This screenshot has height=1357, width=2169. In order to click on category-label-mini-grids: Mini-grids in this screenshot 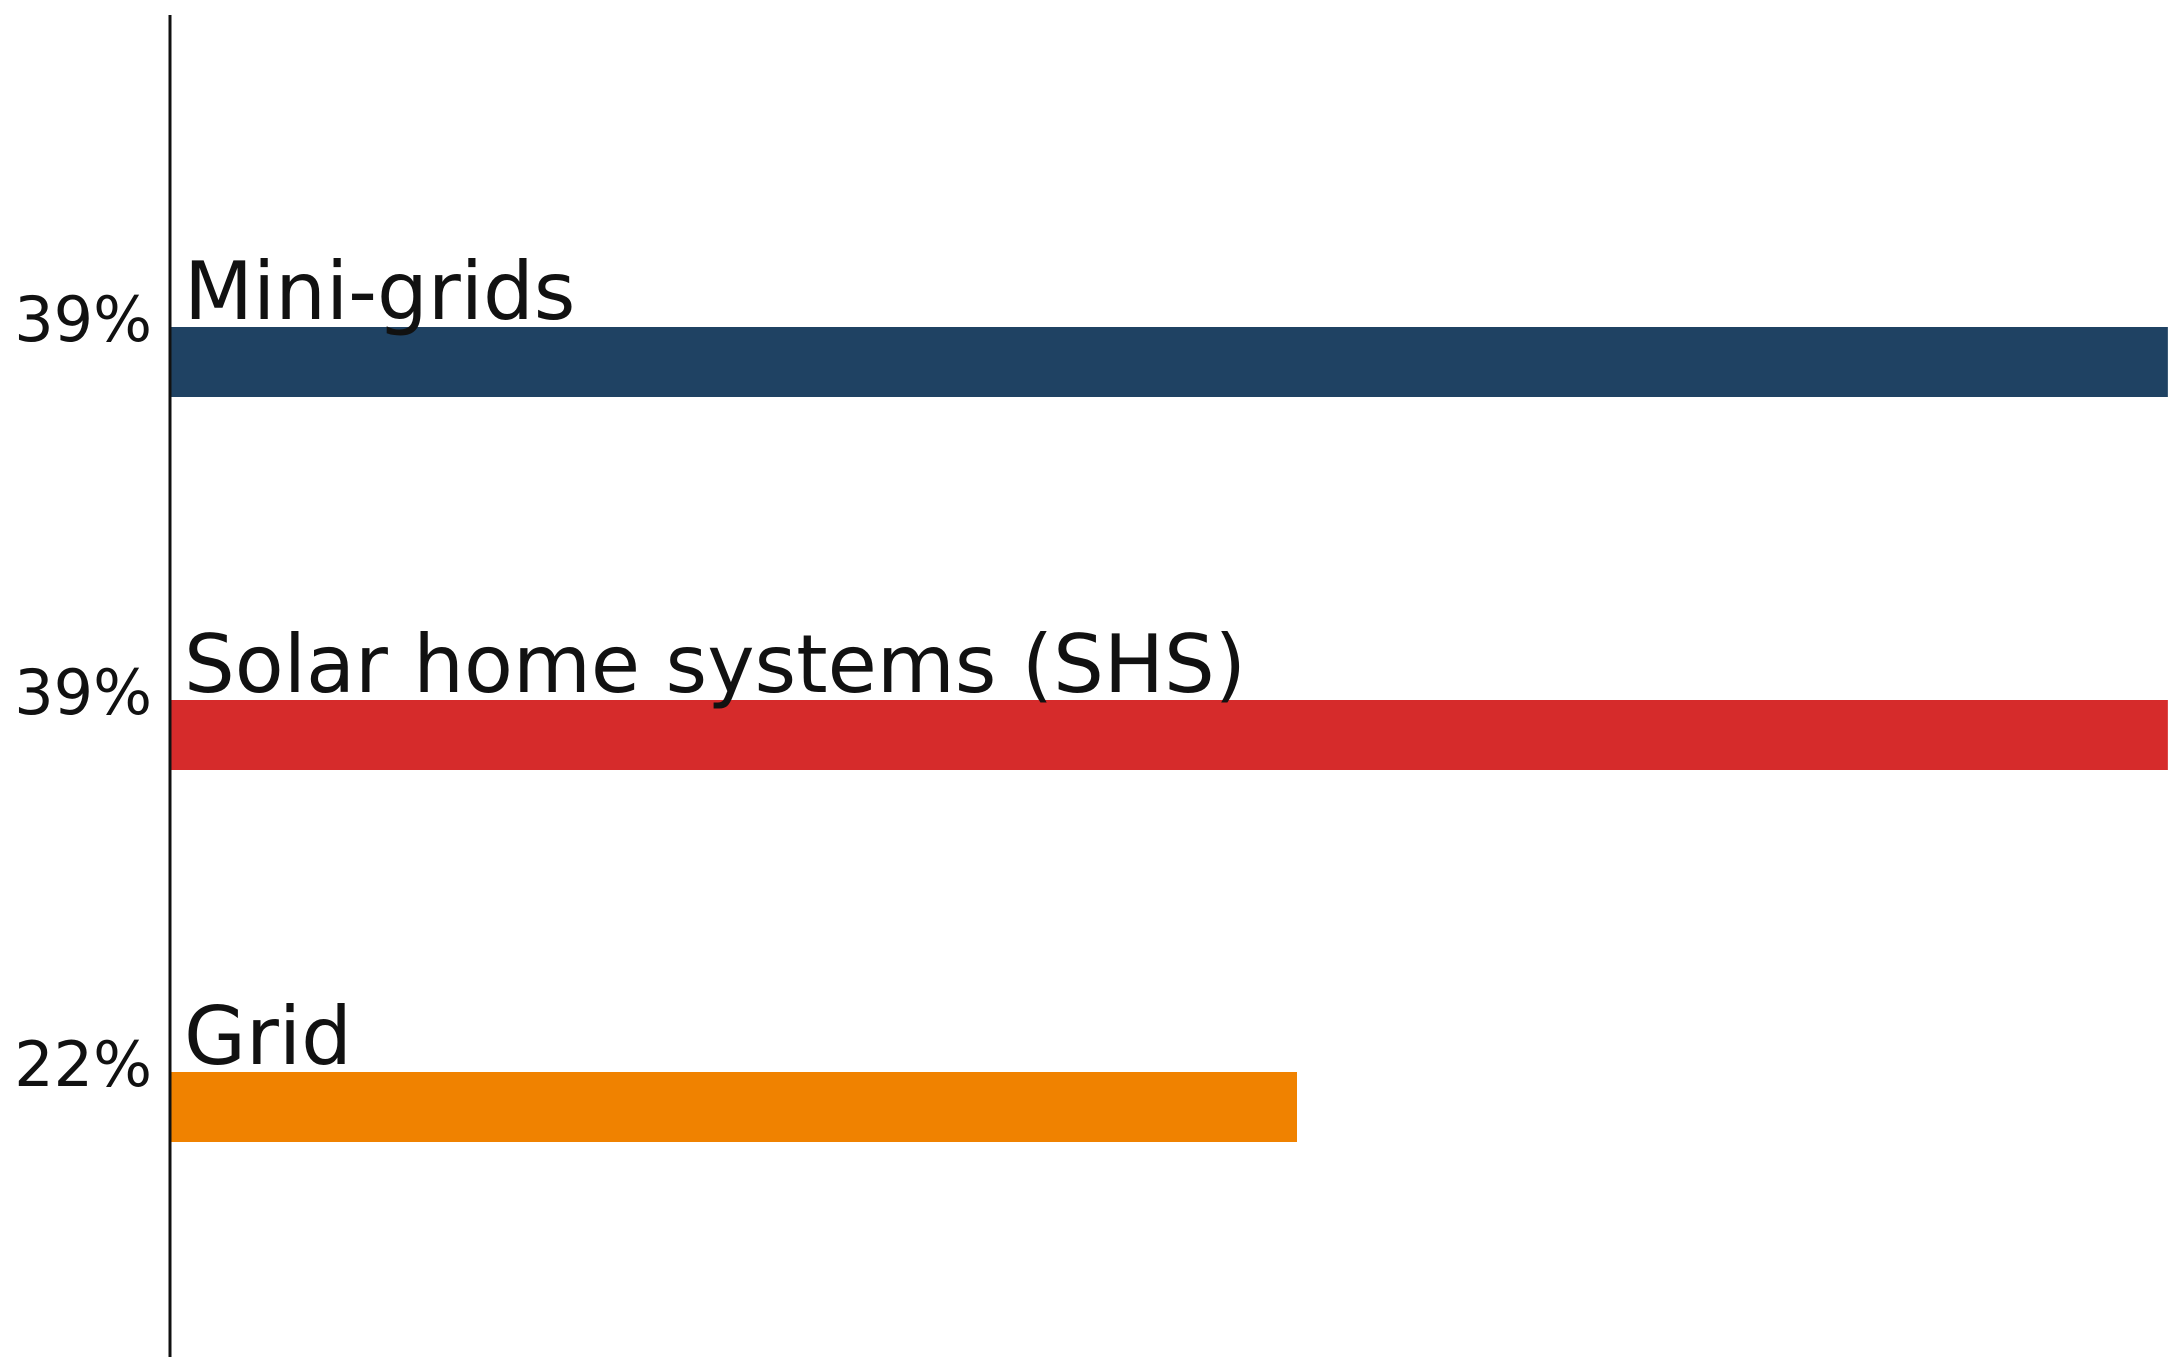, I will do `click(379, 291)`.